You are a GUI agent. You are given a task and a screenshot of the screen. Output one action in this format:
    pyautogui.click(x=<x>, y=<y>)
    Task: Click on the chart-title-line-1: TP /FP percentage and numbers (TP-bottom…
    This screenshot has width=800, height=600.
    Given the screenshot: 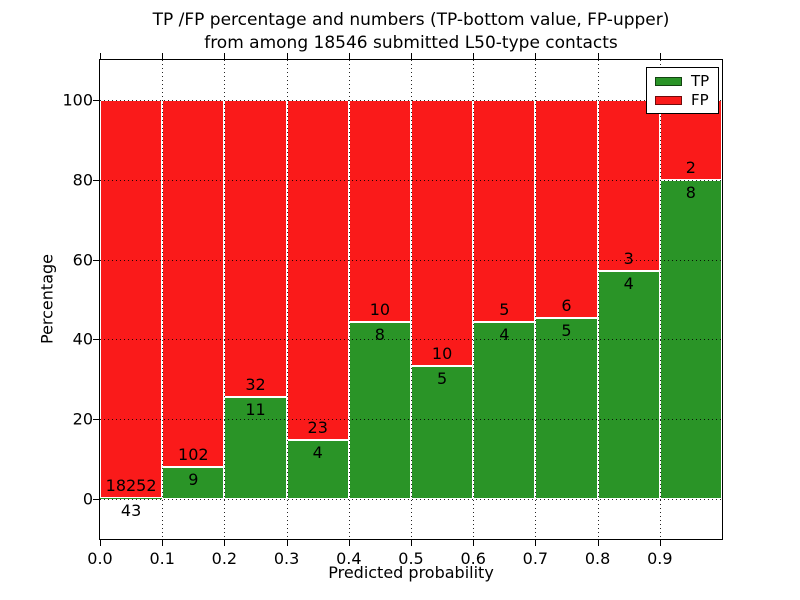 What is the action you would take?
    pyautogui.click(x=411, y=20)
    